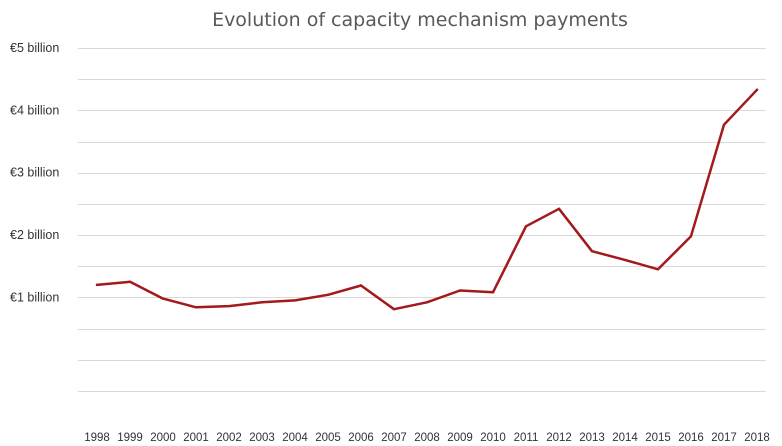 This screenshot has width=782, height=446. I want to click on x-tick-label: 2016, so click(691, 438).